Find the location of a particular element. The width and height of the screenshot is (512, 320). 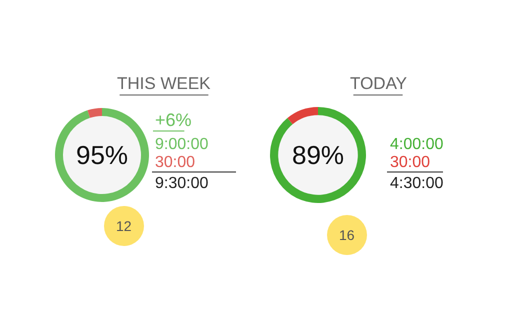

text: 95% is located at coordinates (102, 155).